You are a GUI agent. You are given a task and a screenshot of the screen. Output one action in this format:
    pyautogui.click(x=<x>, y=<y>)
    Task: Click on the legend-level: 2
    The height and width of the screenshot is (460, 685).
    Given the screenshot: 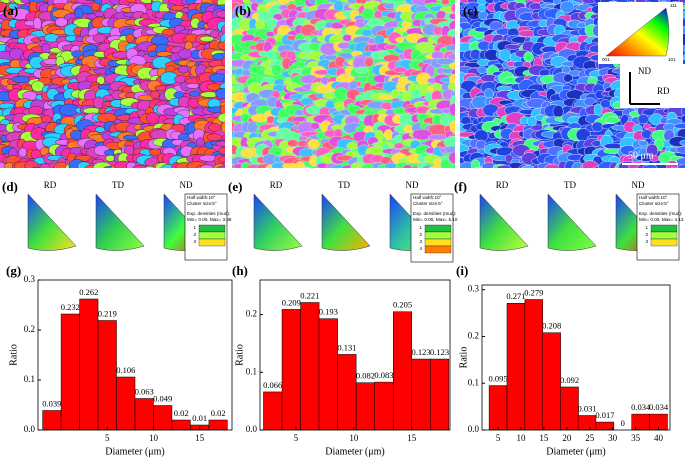 What is the action you would take?
    pyautogui.click(x=420, y=234)
    